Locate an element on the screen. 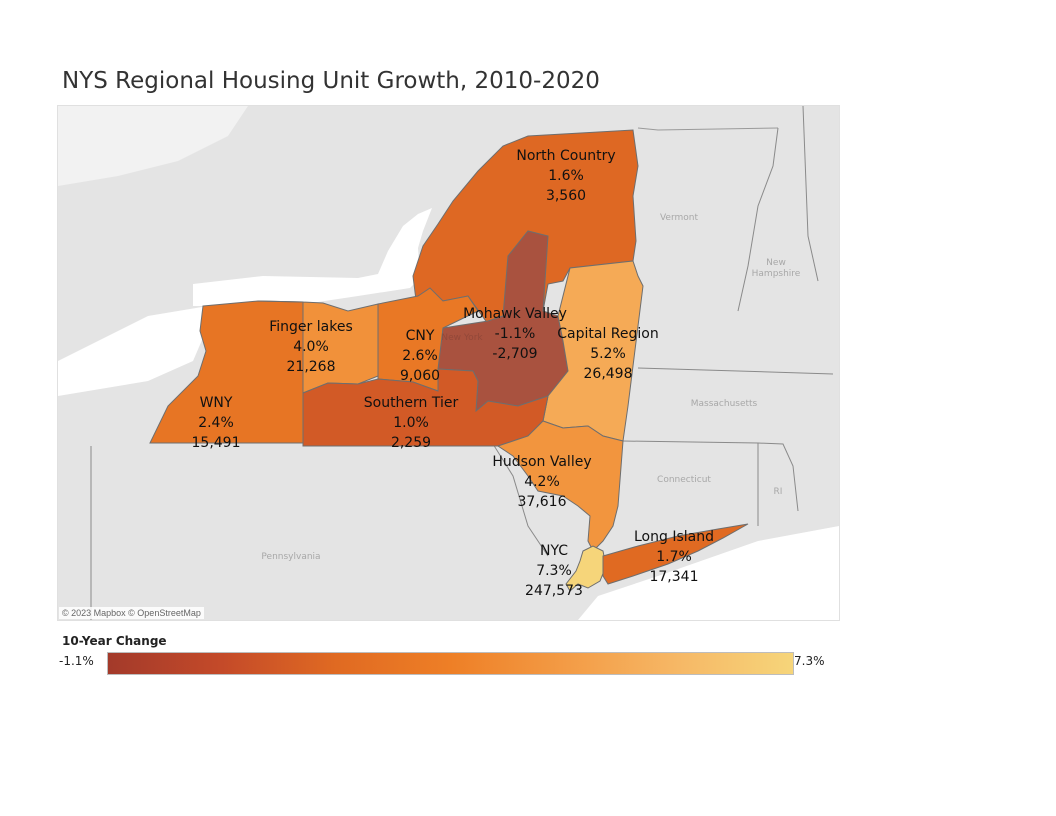 The image size is (1056, 816). region-name: WNY is located at coordinates (216, 403).